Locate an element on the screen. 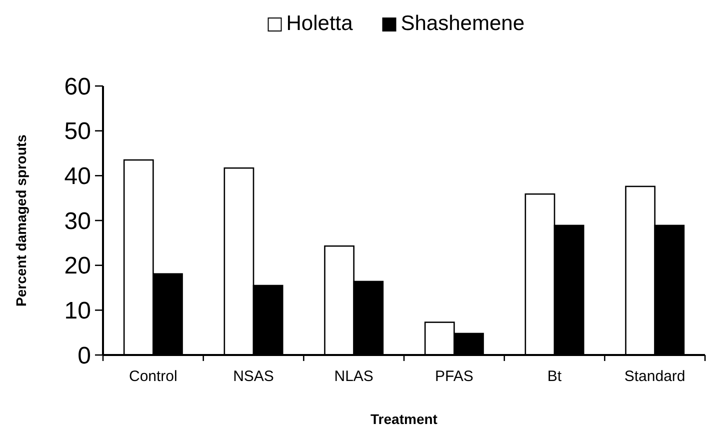 This screenshot has width=706, height=432. x-axis-title: Treatment is located at coordinates (404, 419).